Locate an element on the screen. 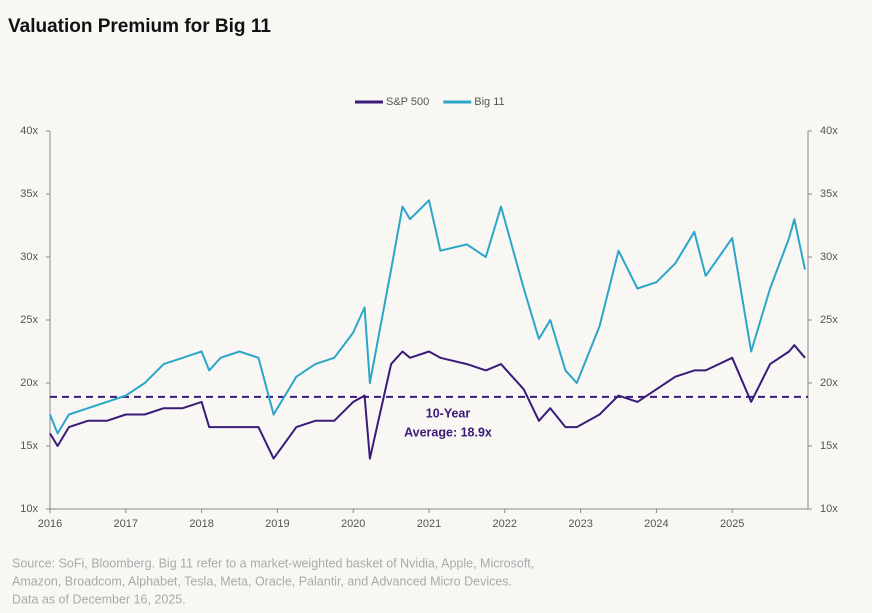 This screenshot has height=613, width=872. y-tick-label: 20x is located at coordinates (29, 383).